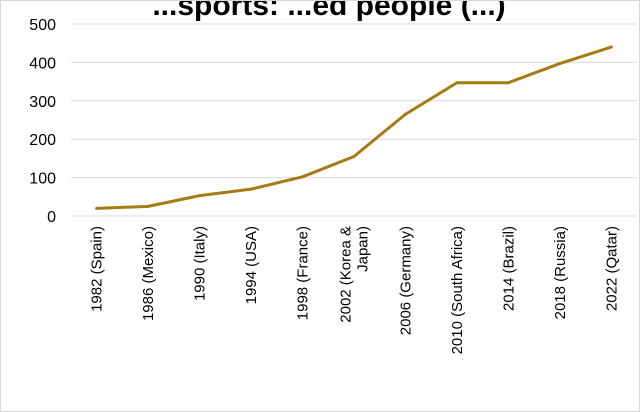 The height and width of the screenshot is (412, 640). Describe the element at coordinates (51, 217) in the screenshot. I see `y-tick-label: 0` at that location.